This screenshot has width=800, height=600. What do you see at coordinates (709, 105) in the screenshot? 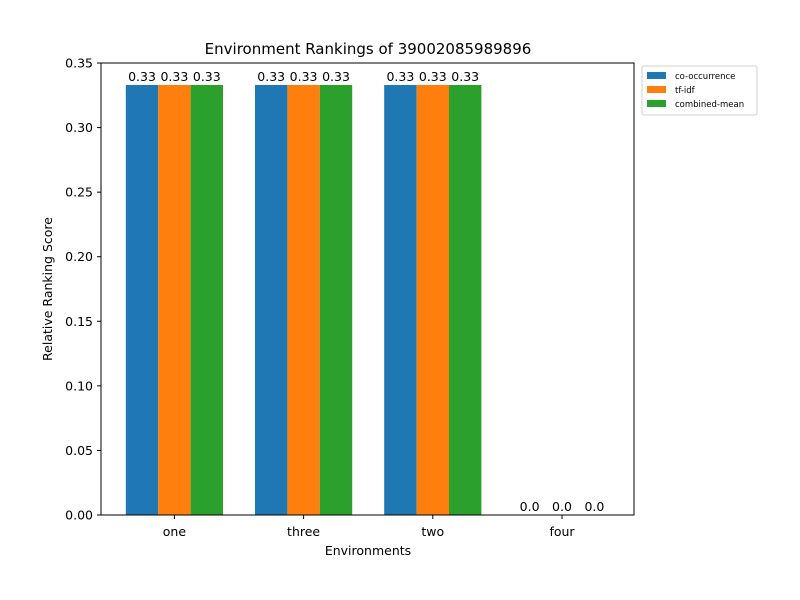
I see `legend-label-combined-mean: combined-mean` at bounding box center [709, 105].